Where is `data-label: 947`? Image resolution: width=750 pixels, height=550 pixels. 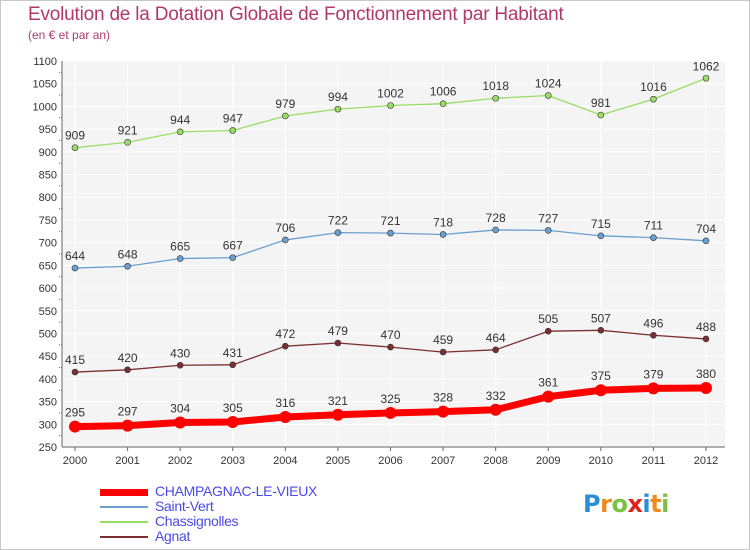
data-label: 947 is located at coordinates (233, 118).